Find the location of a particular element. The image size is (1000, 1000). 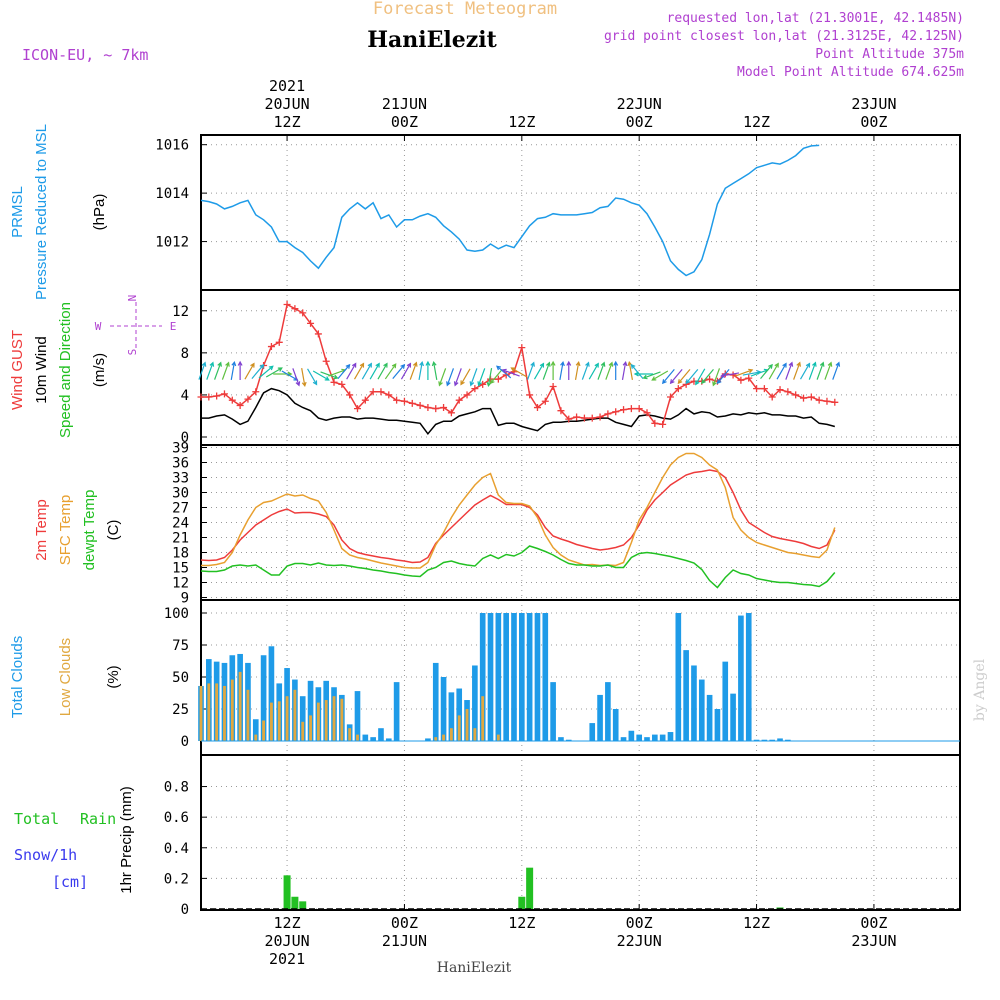

point-altitude: Point Altitude 375m is located at coordinates (889, 54).